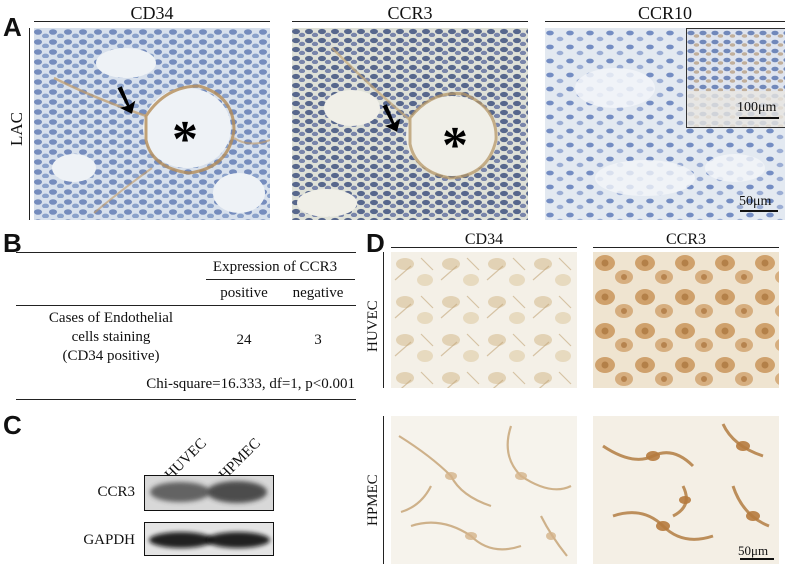 Image resolution: width=787 pixels, height=570 pixels. What do you see at coordinates (152, 13) in the screenshot?
I see `panel-a-title-cd34: CD34` at bounding box center [152, 13].